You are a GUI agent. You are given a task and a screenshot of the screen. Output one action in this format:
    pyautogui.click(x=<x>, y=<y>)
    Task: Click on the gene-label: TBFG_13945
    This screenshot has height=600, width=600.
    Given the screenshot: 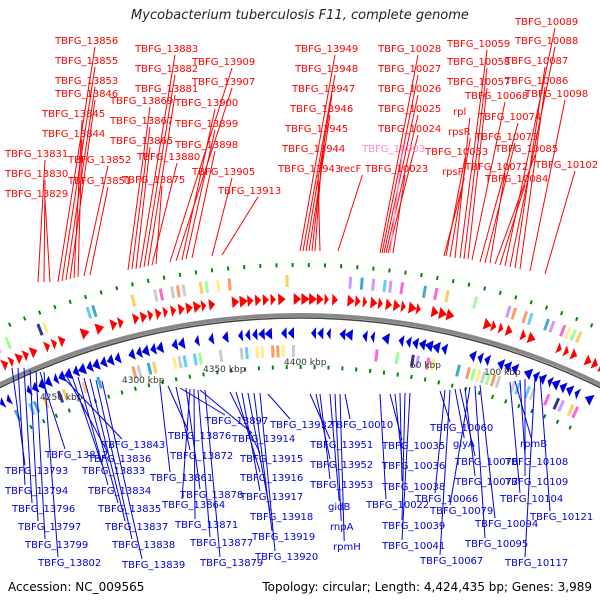 What is the action you would take?
    pyautogui.click(x=316, y=129)
    